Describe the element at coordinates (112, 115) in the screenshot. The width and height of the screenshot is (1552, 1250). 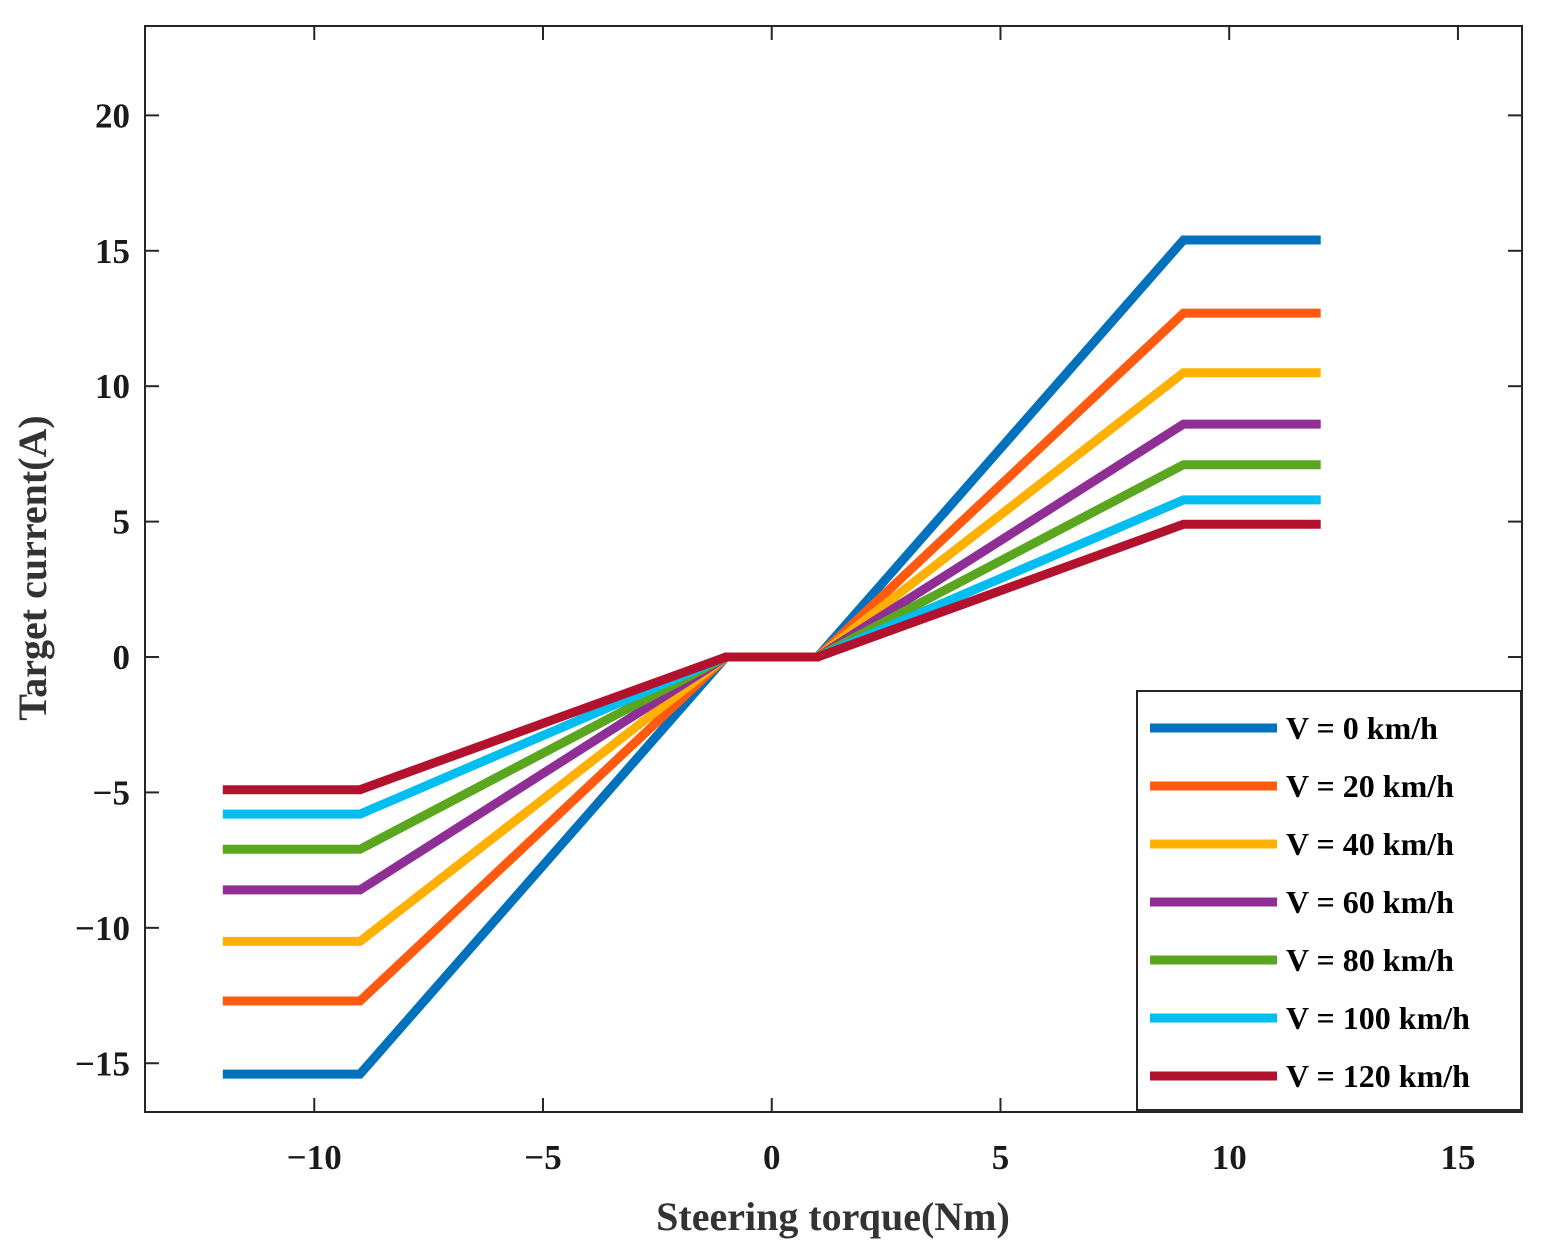
I see `y-tick-label: 20` at that location.